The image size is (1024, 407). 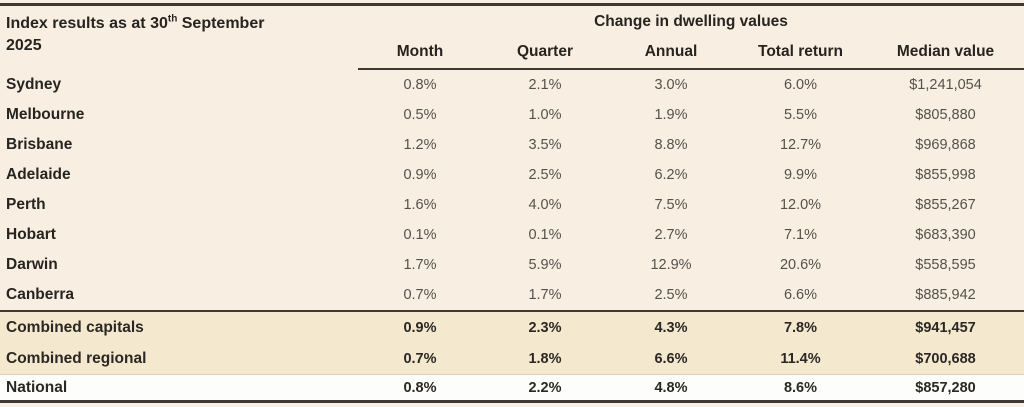 What do you see at coordinates (34, 84) in the screenshot?
I see `row-label: Sydney` at bounding box center [34, 84].